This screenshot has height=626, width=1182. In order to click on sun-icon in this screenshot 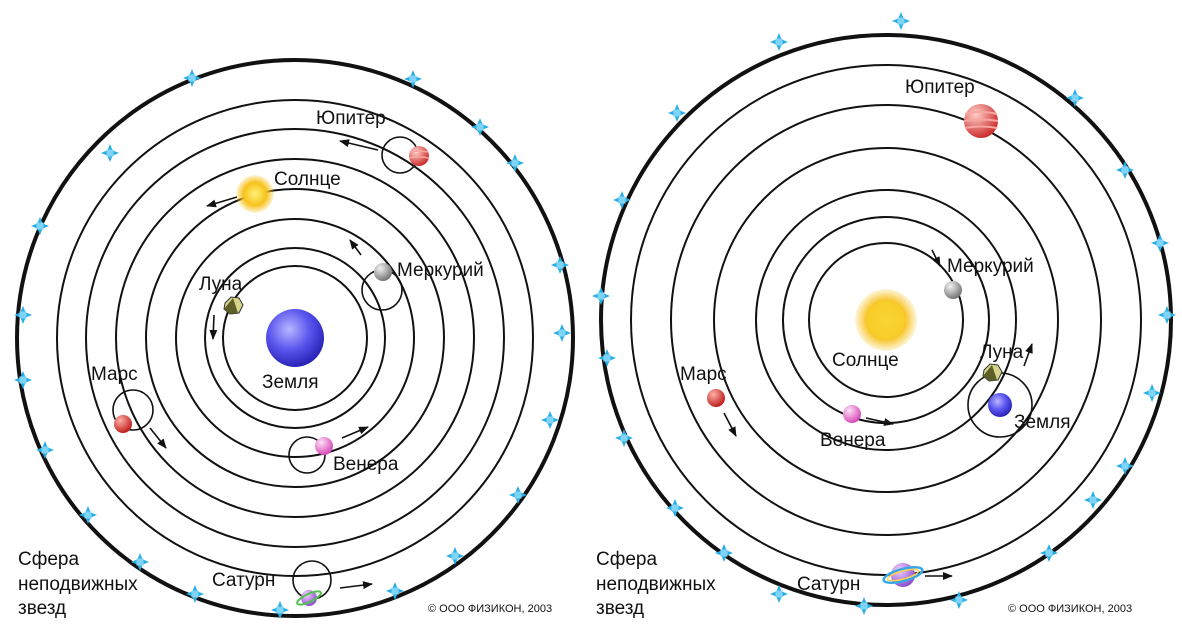, I will do `click(255, 194)`.